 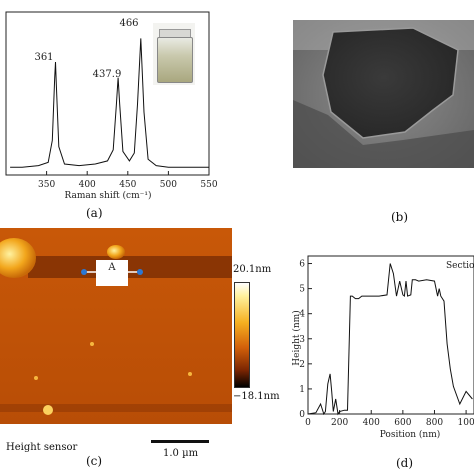 I want to click on scale-bar-label: 1.0 µm, so click(x=181, y=453).